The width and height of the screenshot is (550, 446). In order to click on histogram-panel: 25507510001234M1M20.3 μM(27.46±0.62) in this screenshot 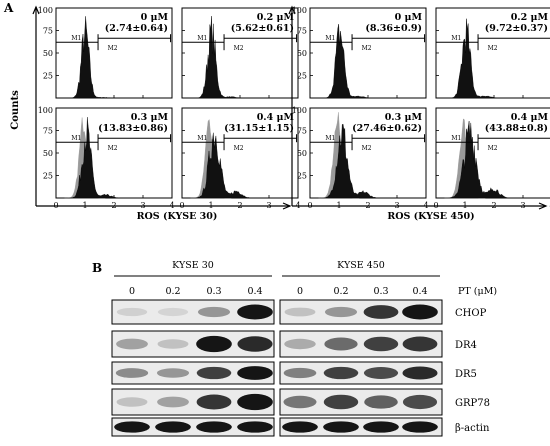, I will do `click(360, 158)`.